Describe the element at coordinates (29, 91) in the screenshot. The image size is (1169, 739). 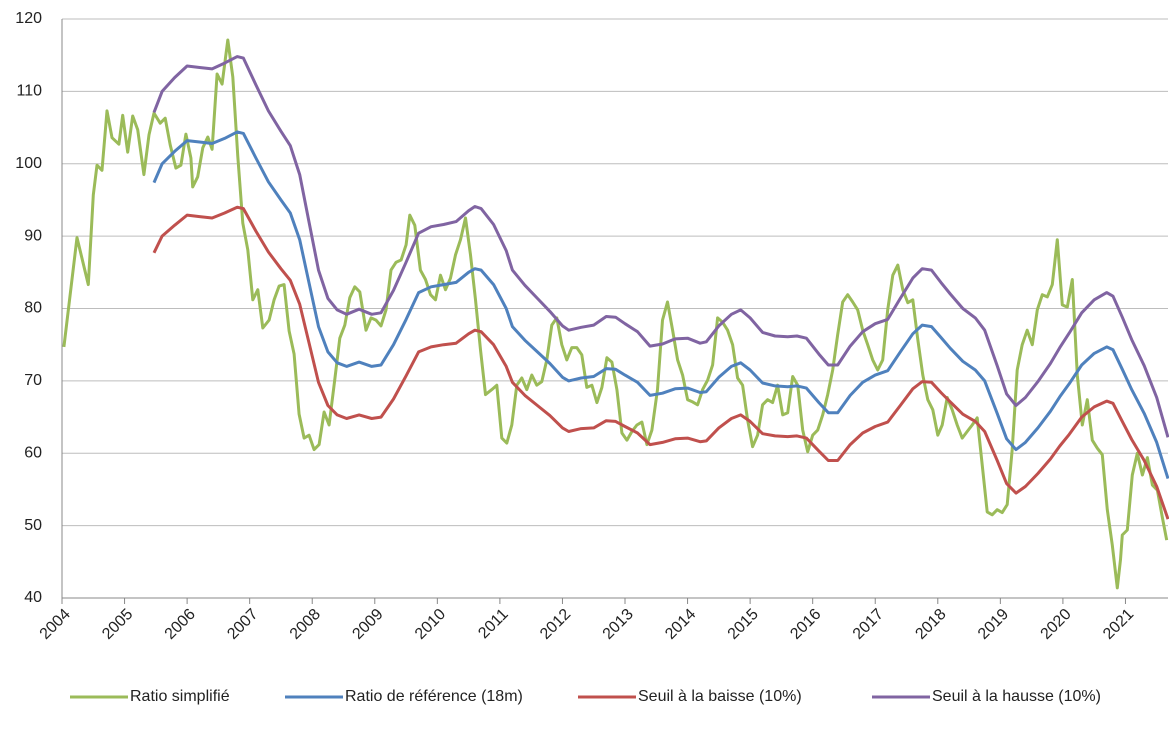
I see `y-tick-label: 110` at that location.